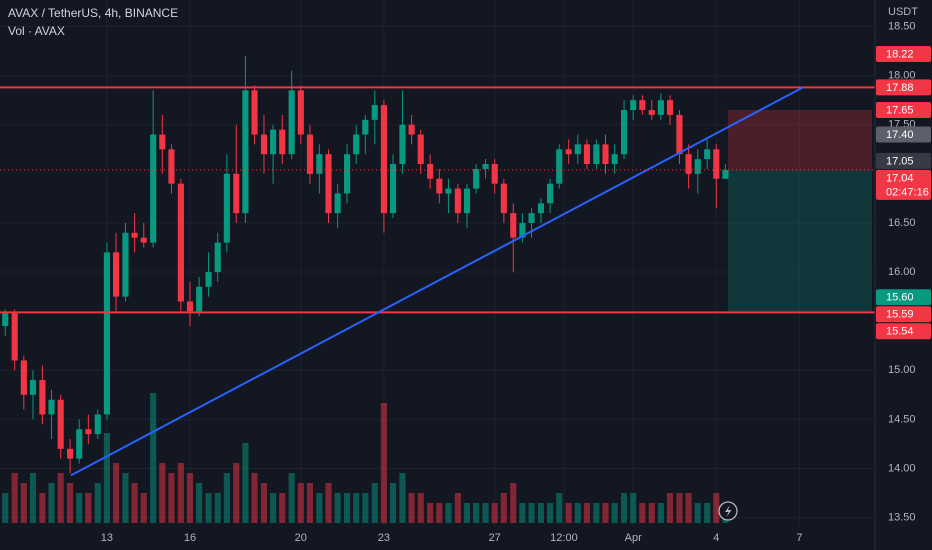 The height and width of the screenshot is (550, 932). I want to click on price-badge-label: 15.54, so click(900, 332).